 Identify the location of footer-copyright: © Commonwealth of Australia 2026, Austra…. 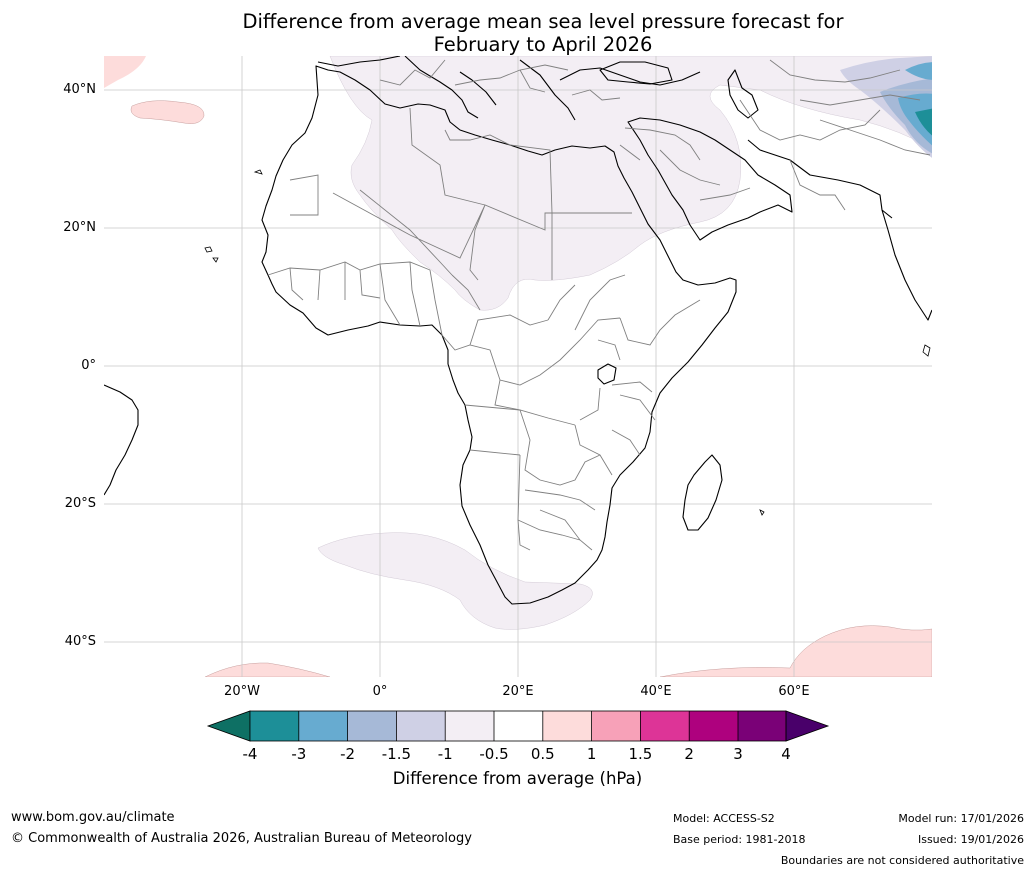
(241, 838).